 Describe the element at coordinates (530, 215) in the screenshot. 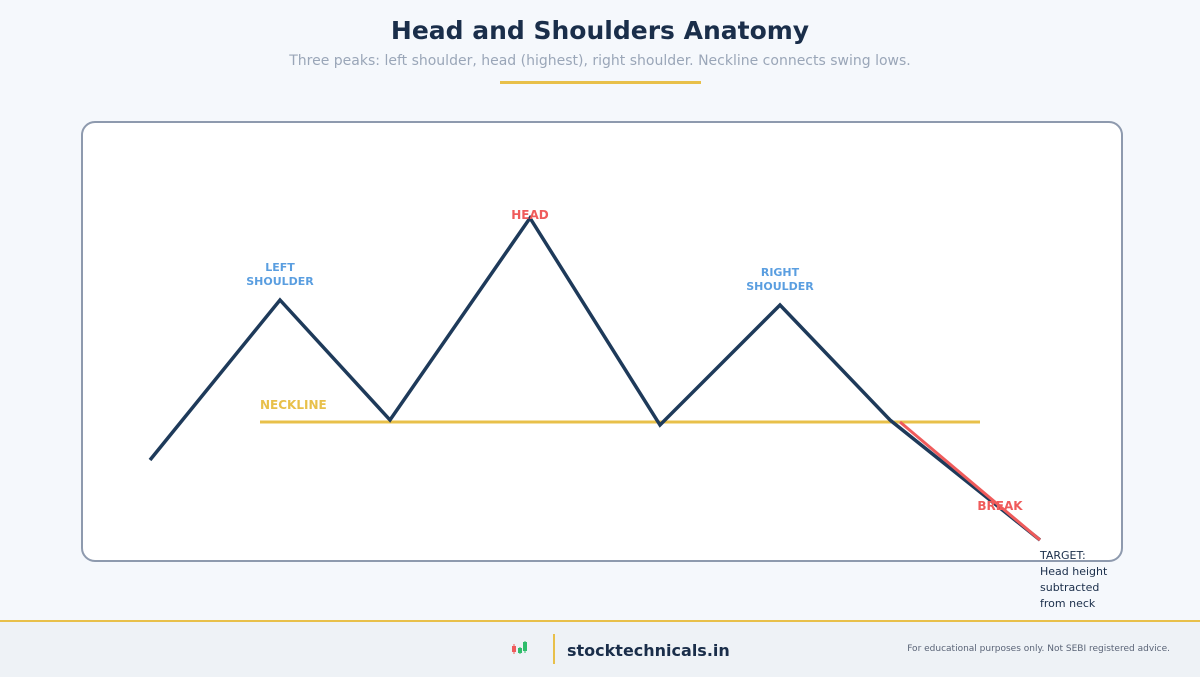

I see `head-label: HEAD` at that location.